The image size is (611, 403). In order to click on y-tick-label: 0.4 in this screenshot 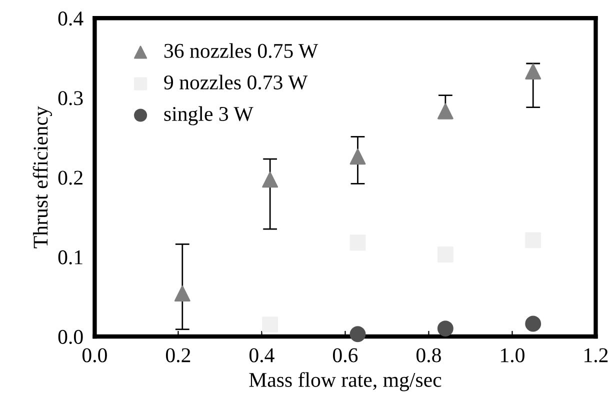, I will do `click(71, 19)`.